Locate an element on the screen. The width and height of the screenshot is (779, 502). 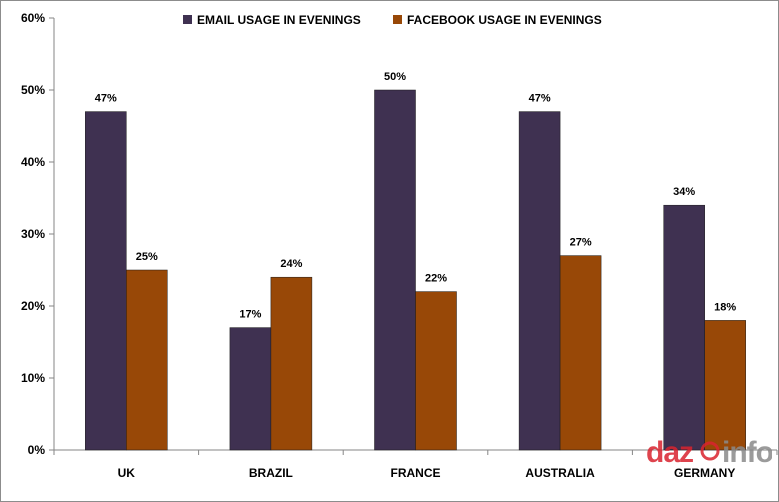
watermark-text-left: daz is located at coordinates (669, 452).